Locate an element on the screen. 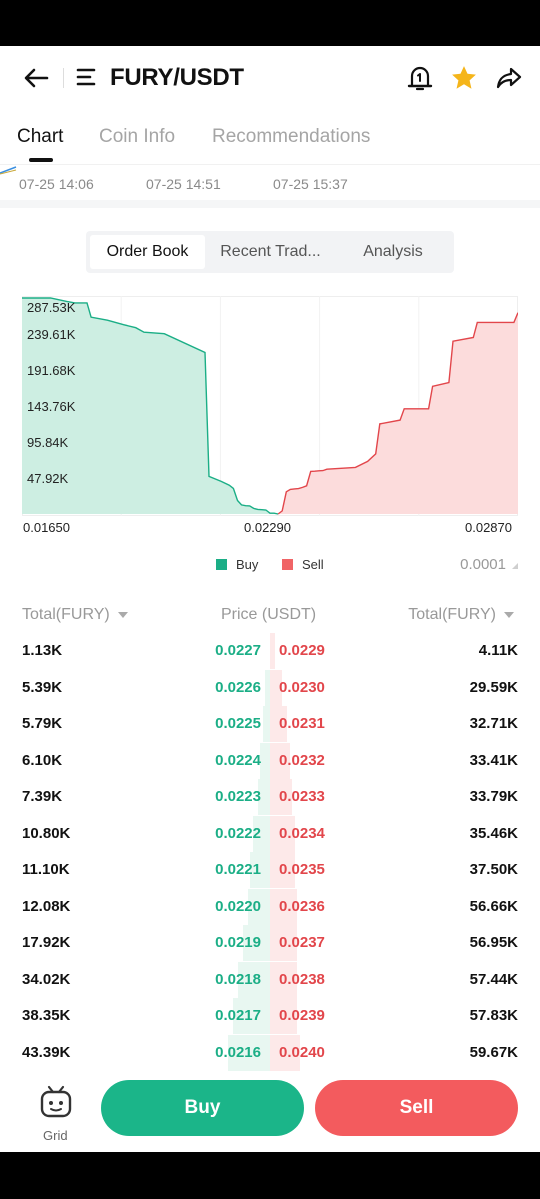 Image resolution: width=540 pixels, height=1199 pixels. grid-label: Grid is located at coordinates (55, 1135).